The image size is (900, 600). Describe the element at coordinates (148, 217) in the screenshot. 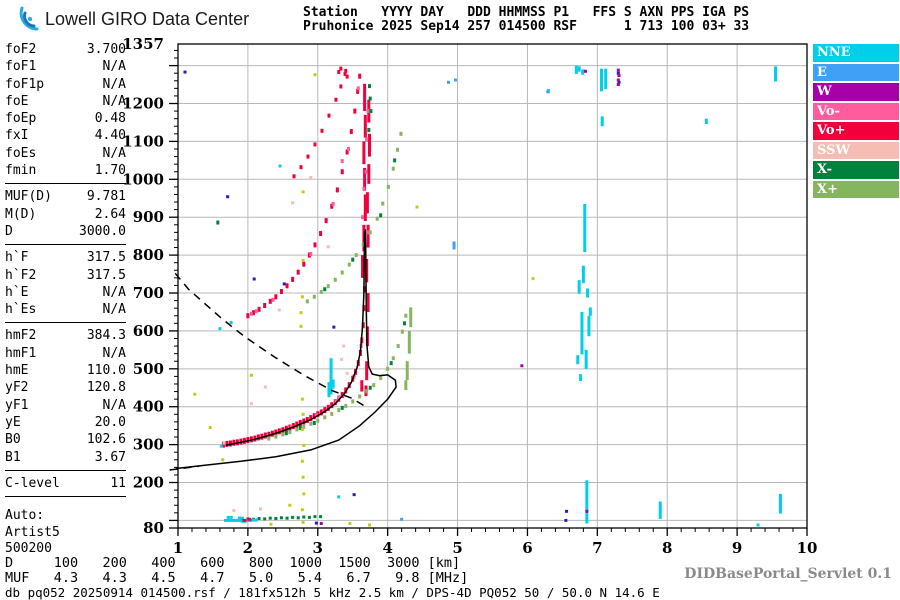

I see `svg-text: 900` at that location.